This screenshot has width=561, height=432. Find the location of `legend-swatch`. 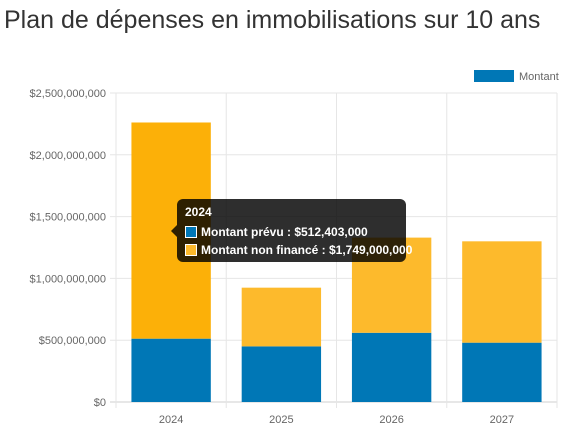

legend-swatch is located at coordinates (494, 76).